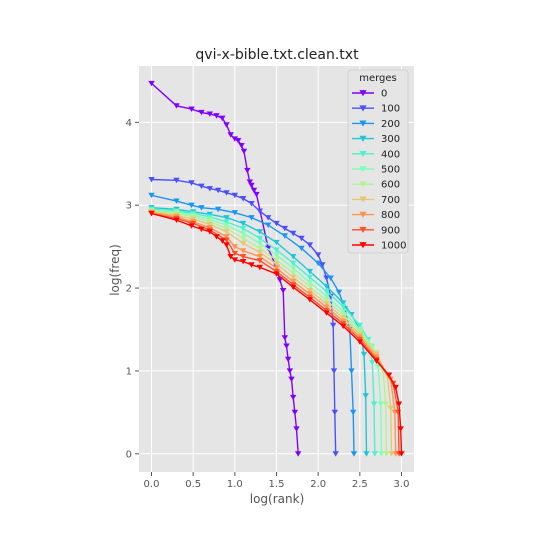 The width and height of the screenshot is (540, 540). Describe the element at coordinates (129, 371) in the screenshot. I see `y-tick-label: 1` at that location.